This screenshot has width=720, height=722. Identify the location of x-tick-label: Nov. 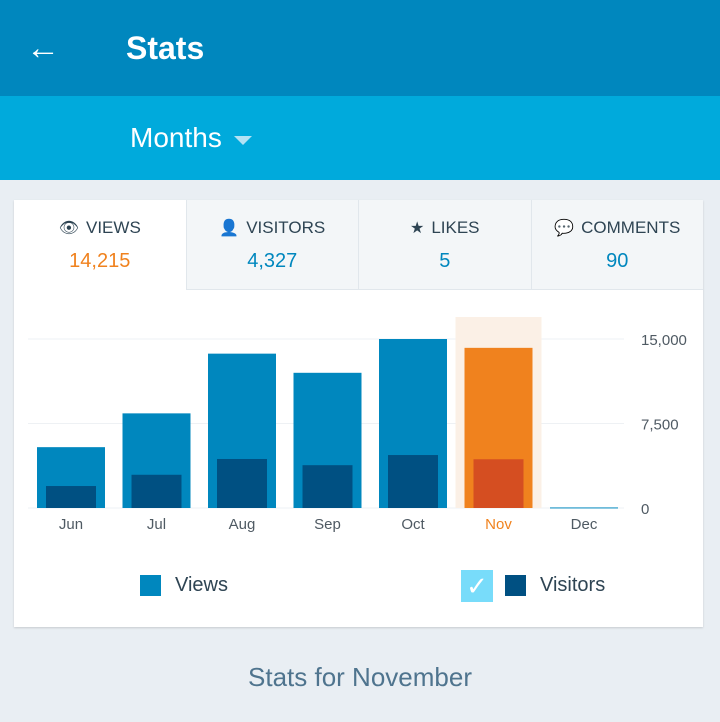
(498, 524).